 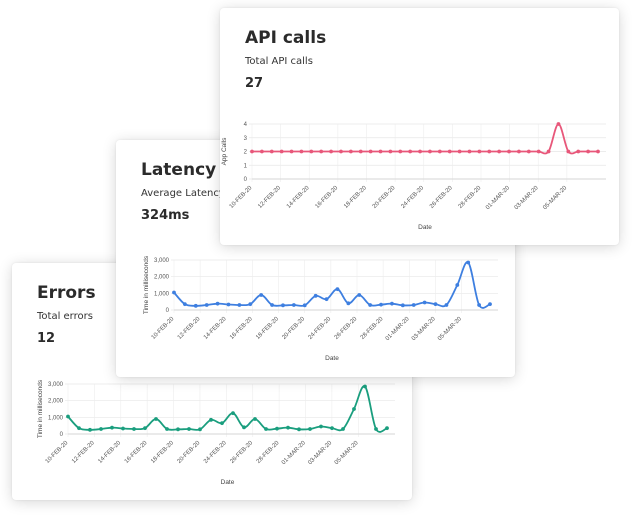 What do you see at coordinates (279, 61) in the screenshot?
I see `api-calls-subtitle: Total API calls` at bounding box center [279, 61].